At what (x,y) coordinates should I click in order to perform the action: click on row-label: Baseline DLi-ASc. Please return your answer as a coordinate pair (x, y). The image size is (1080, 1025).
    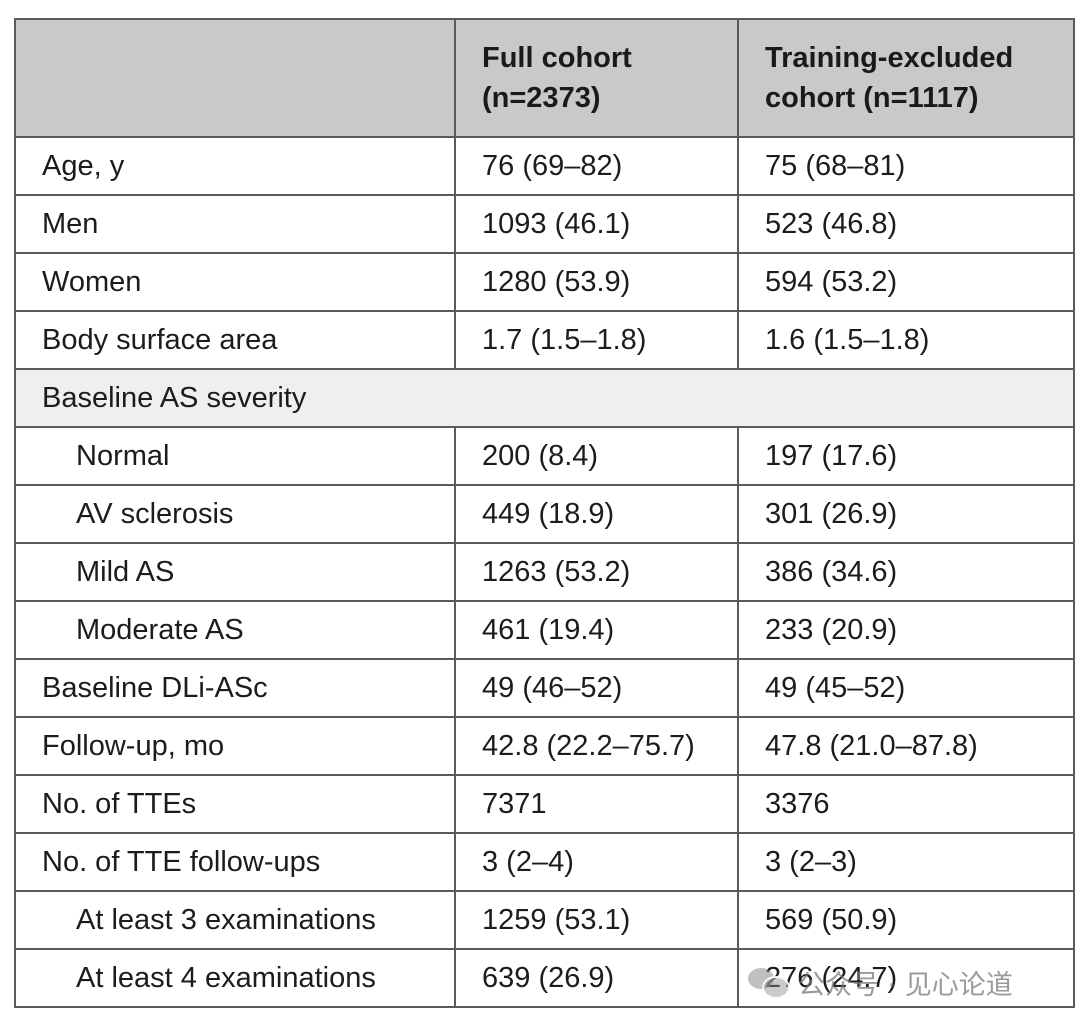
    Looking at the image, I should click on (235, 688).